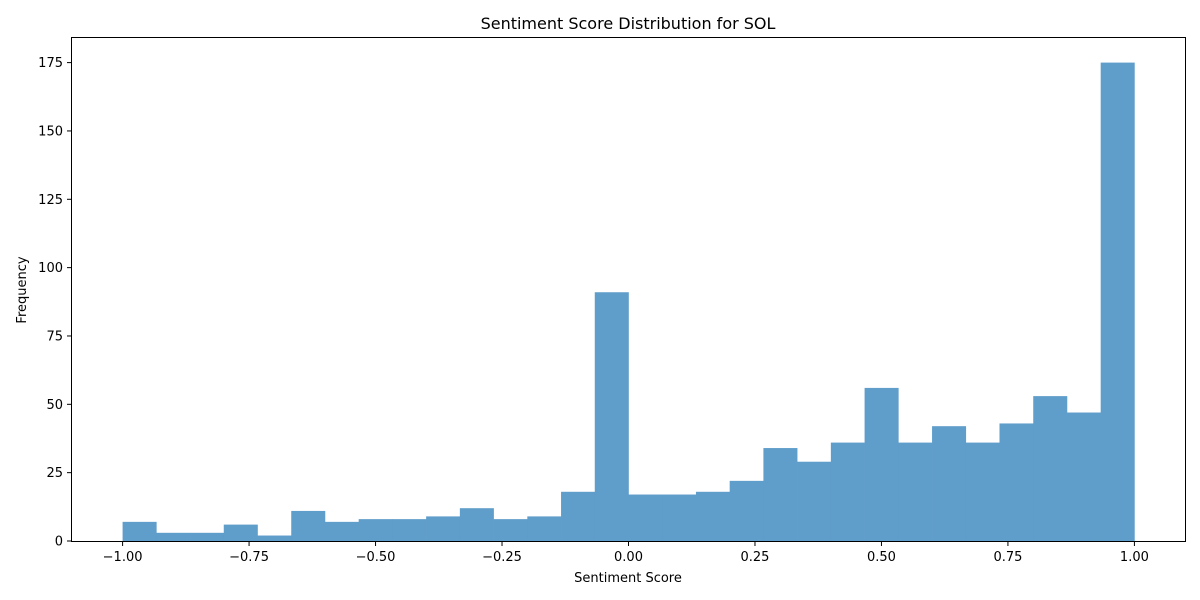 Image resolution: width=1200 pixels, height=600 pixels. What do you see at coordinates (59, 542) in the screenshot?
I see `y-tick-label: 0` at bounding box center [59, 542].